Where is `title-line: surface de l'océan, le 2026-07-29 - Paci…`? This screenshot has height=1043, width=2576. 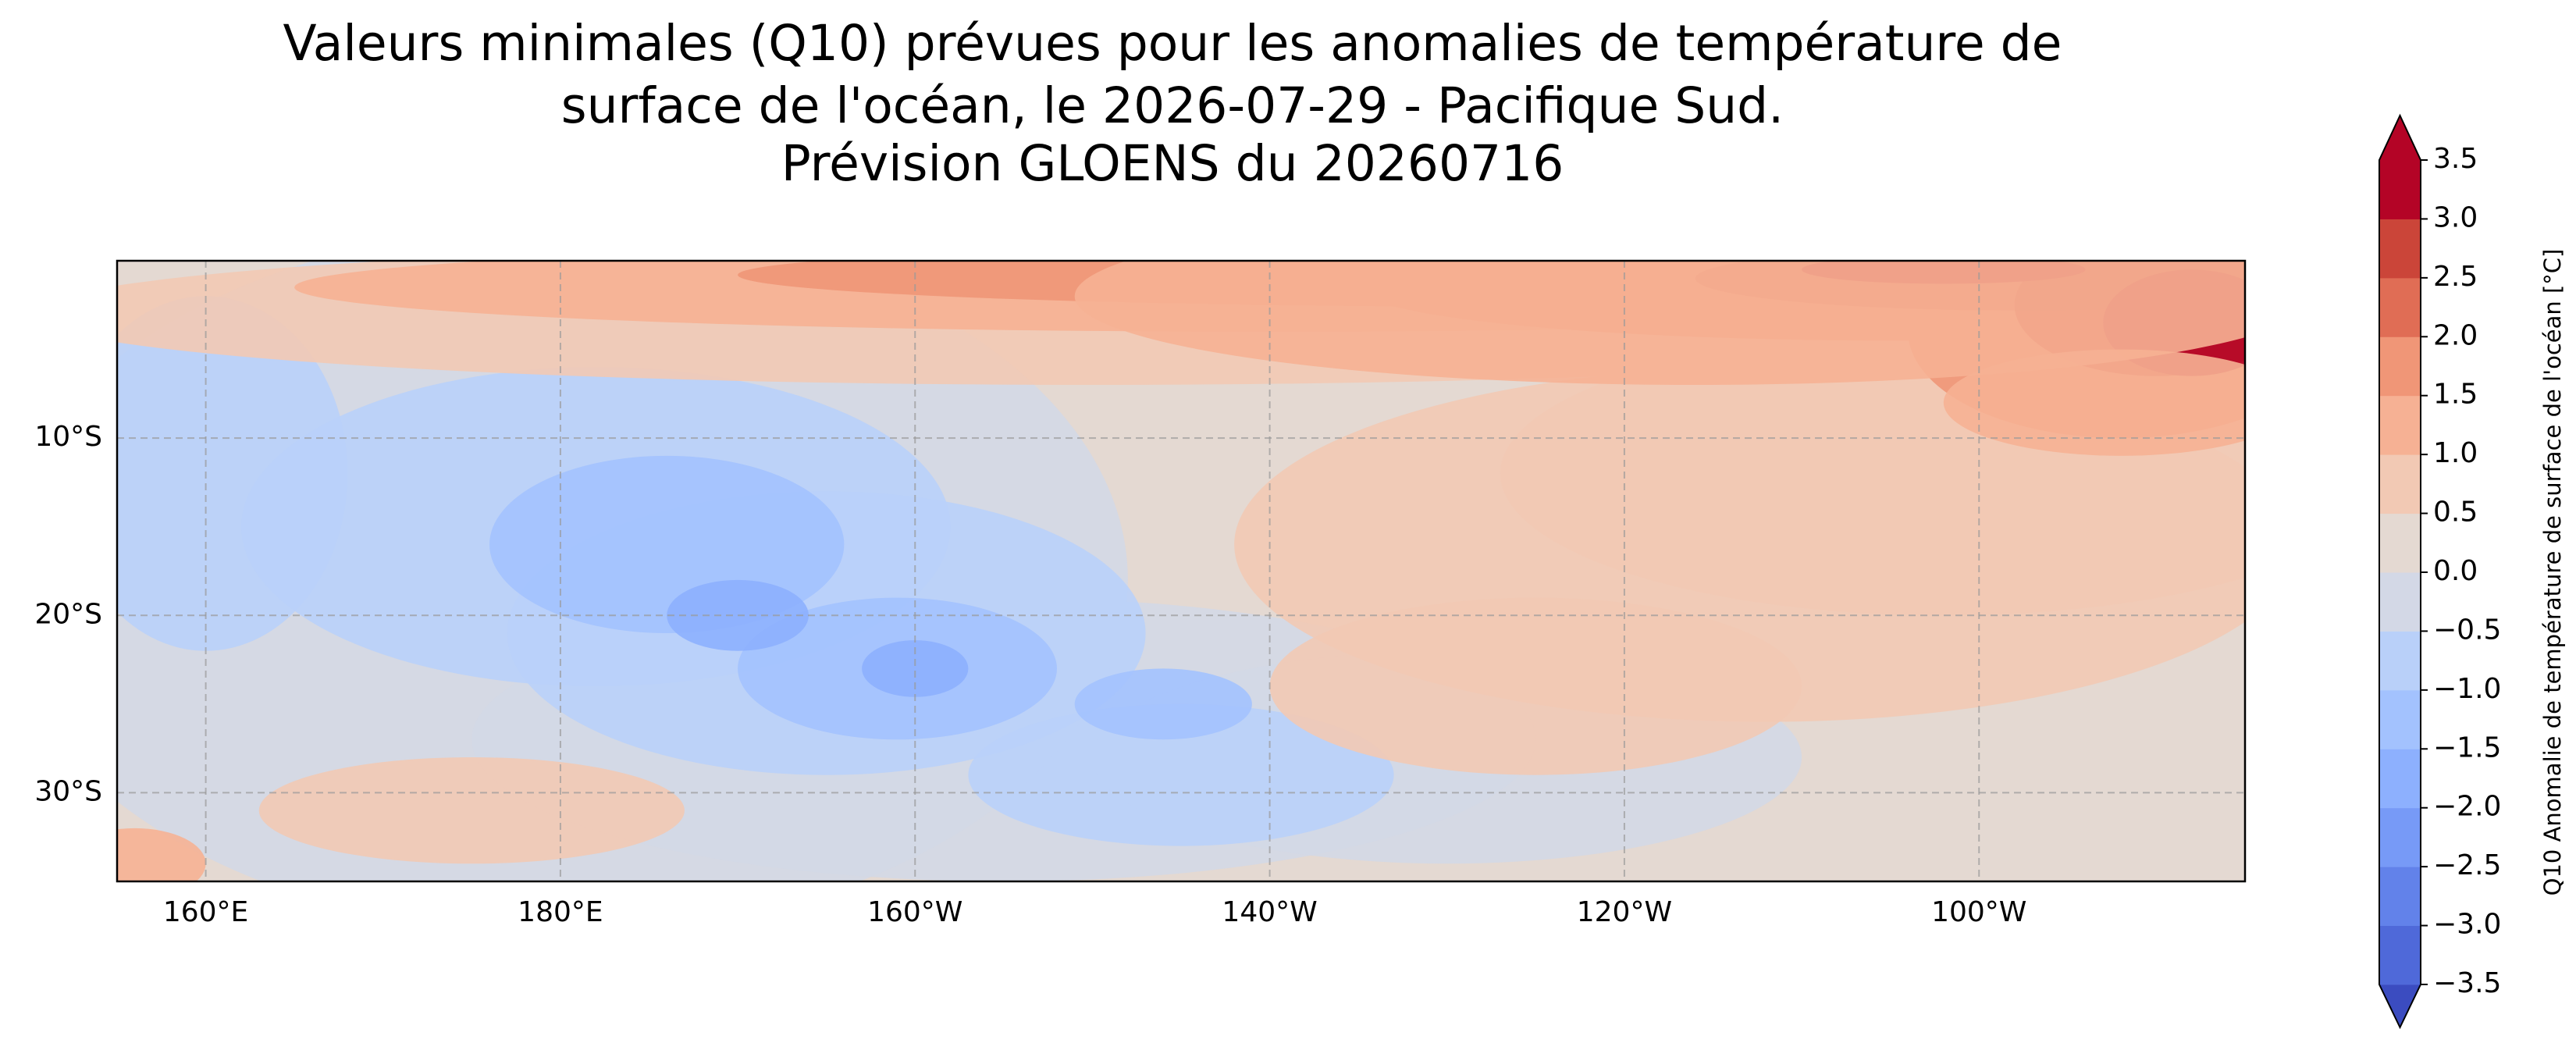 title-line: surface de l'océan, le 2026-07-29 - Paci… is located at coordinates (1172, 105).